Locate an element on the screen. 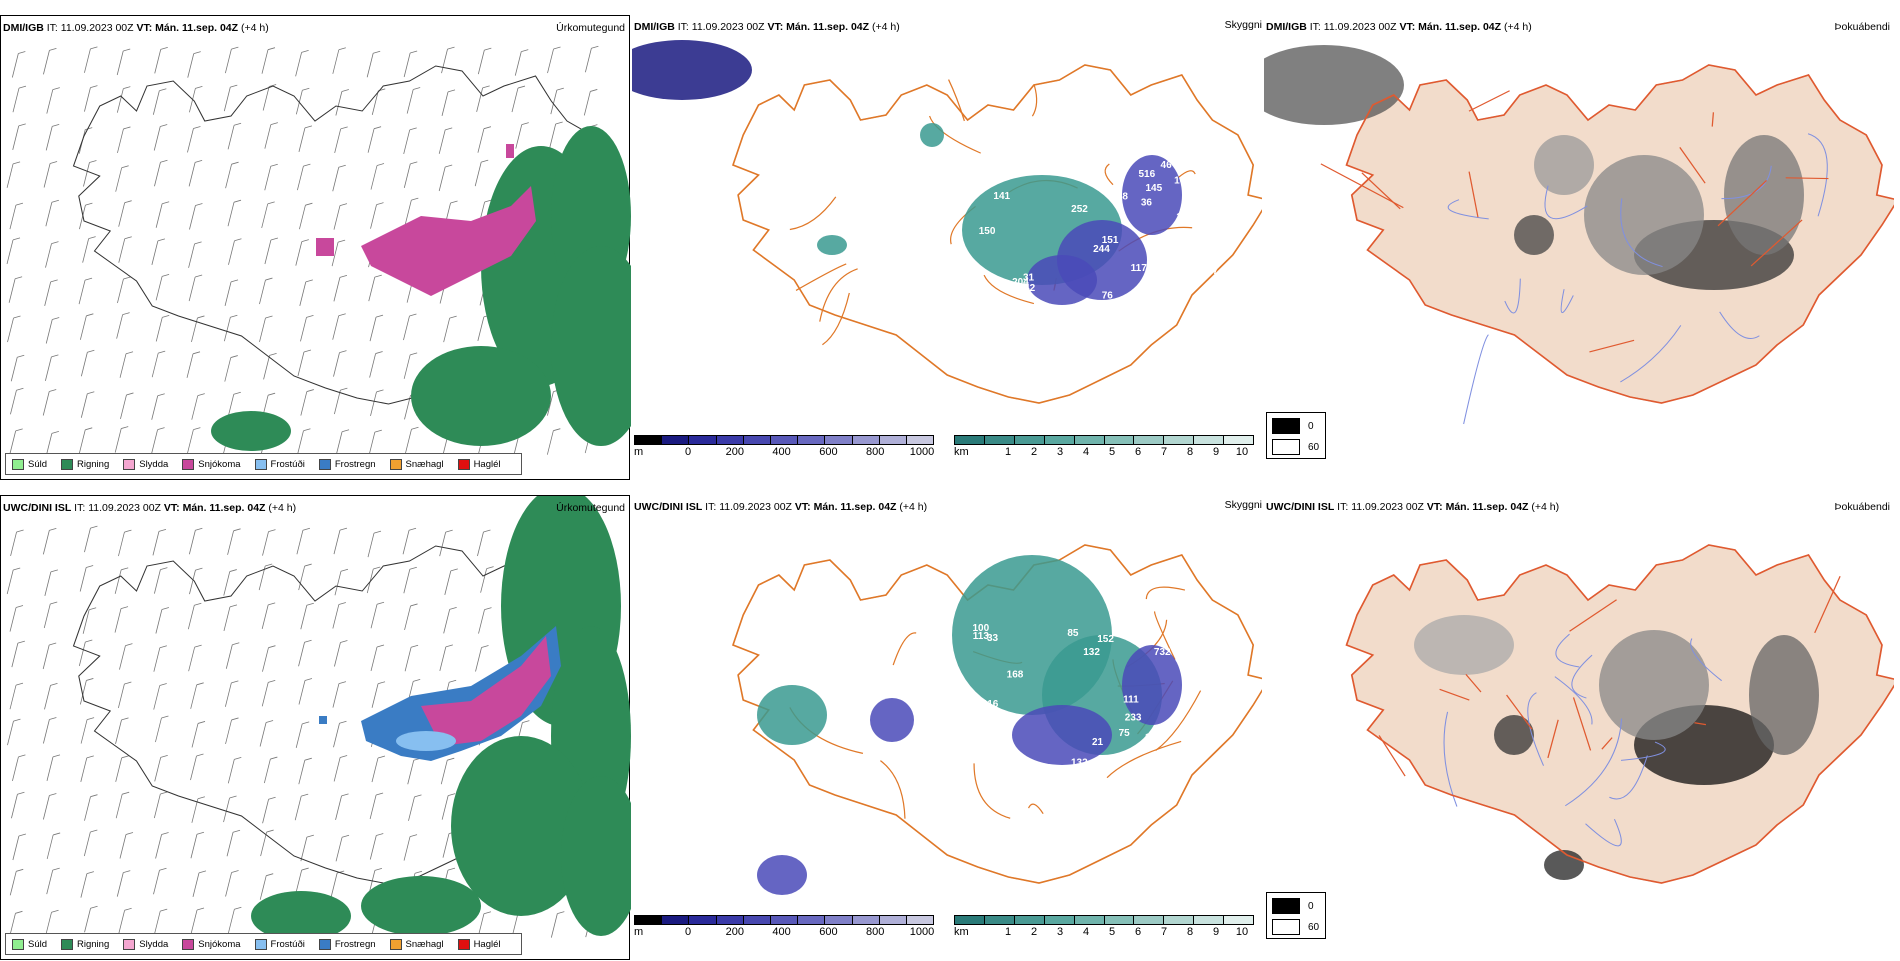 This screenshot has width=1900, height=961. cloud-base-label: 233 is located at coordinates (1133, 717).